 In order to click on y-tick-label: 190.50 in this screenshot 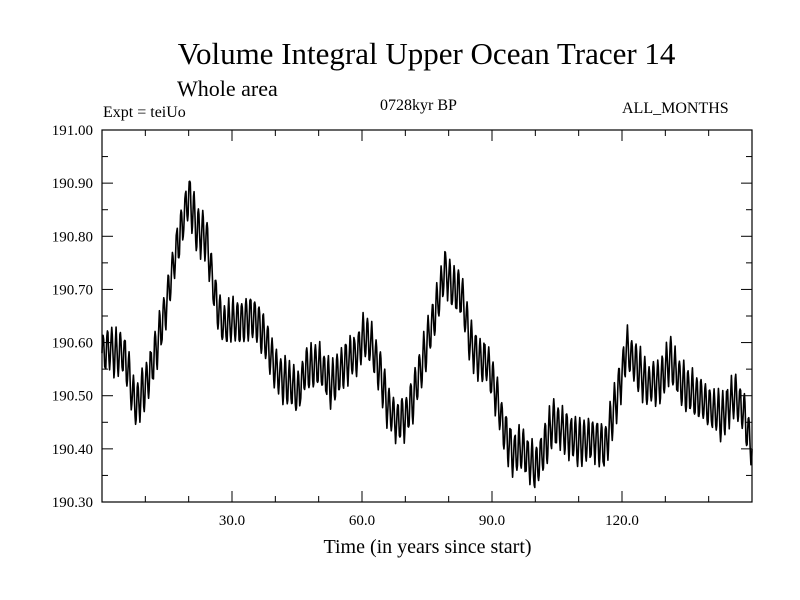, I will do `click(72, 397)`.